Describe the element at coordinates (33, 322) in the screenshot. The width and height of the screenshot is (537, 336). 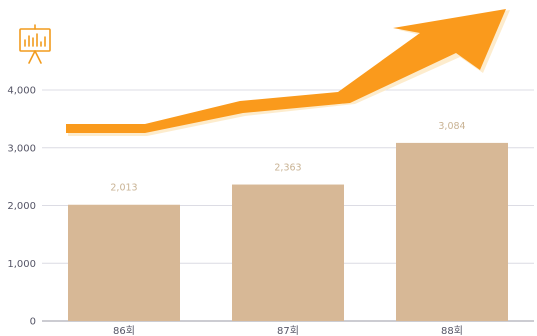
I see `y-tick-label: 0` at that location.